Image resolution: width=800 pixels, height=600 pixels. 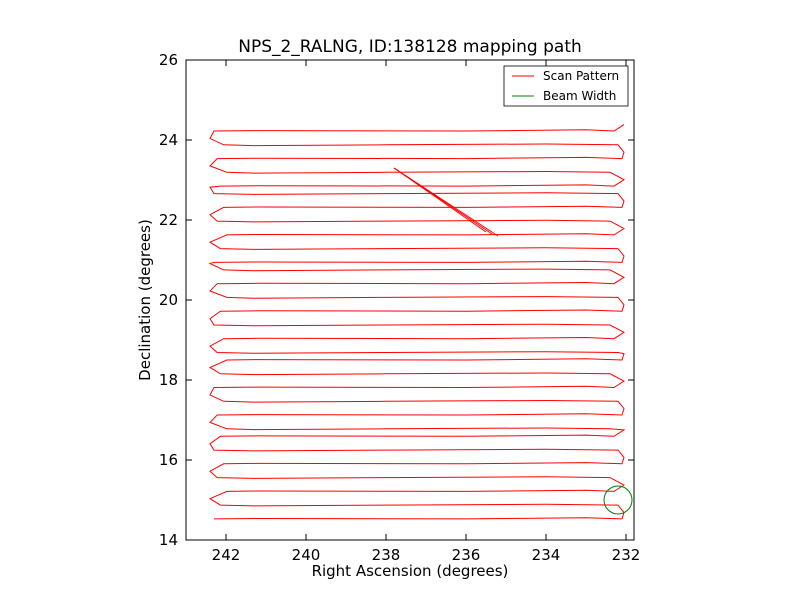 I want to click on y-axis-label: Declination (degrees), so click(x=145, y=300).